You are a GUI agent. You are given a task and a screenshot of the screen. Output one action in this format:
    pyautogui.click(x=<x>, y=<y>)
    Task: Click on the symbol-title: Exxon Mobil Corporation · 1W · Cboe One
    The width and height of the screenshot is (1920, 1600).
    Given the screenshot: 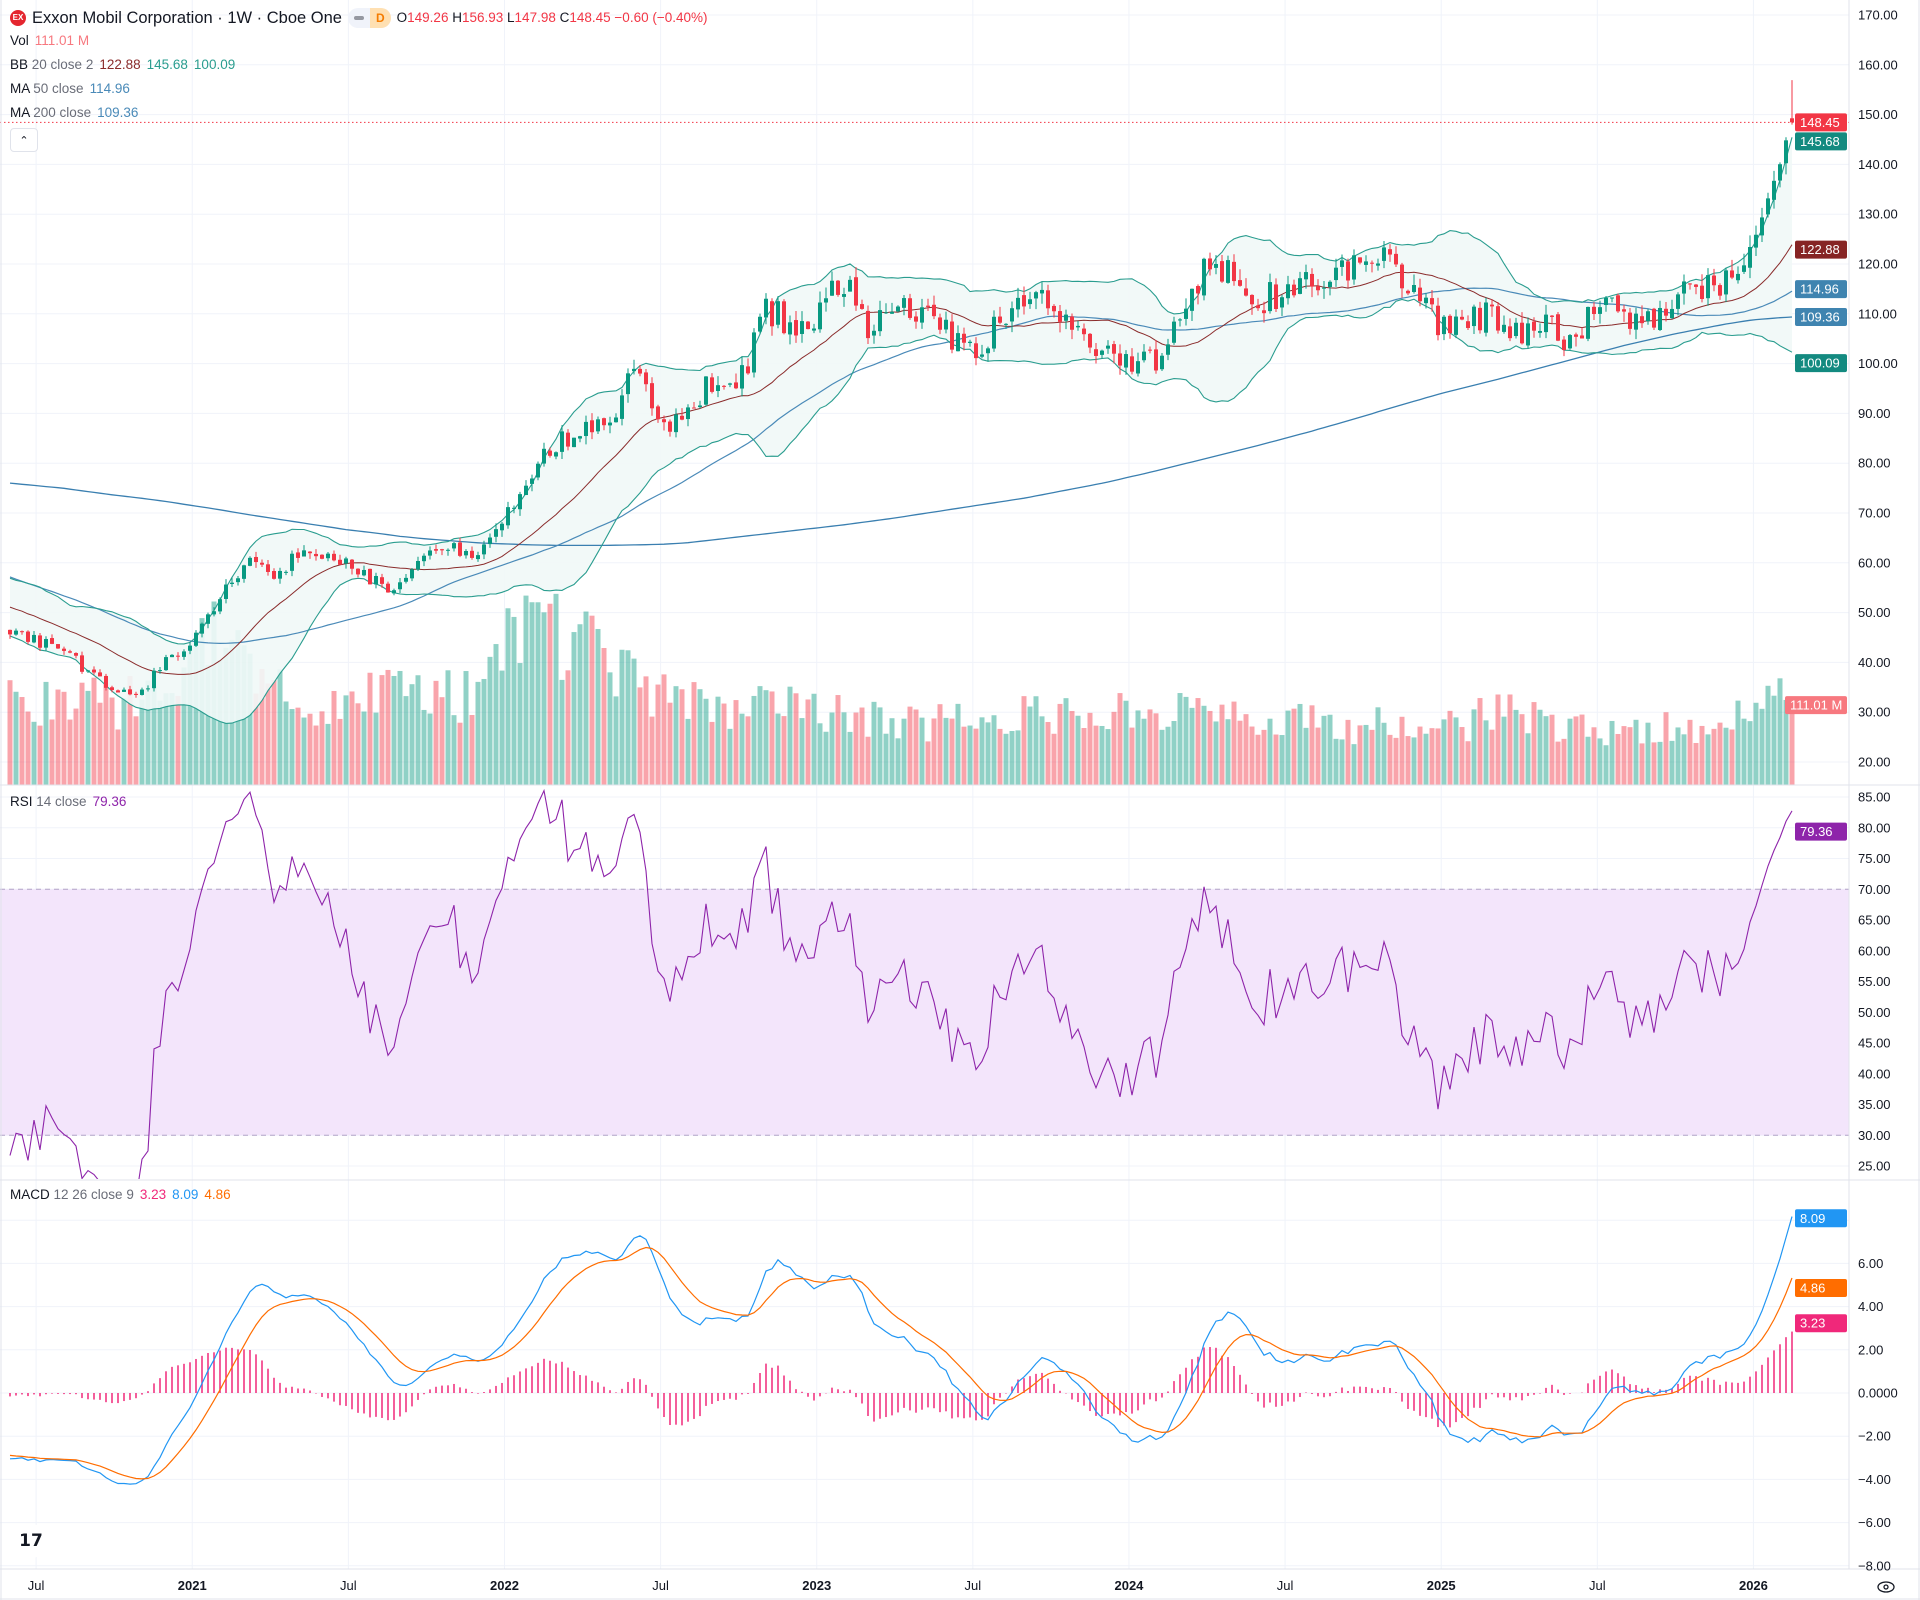 What is the action you would take?
    pyautogui.click(x=187, y=18)
    